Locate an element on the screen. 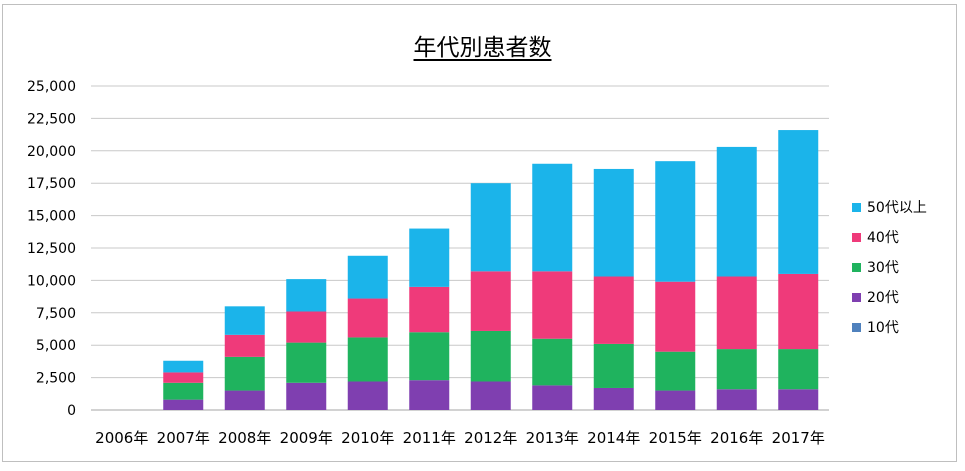  x-tick-label: 2017年 is located at coordinates (798, 438).